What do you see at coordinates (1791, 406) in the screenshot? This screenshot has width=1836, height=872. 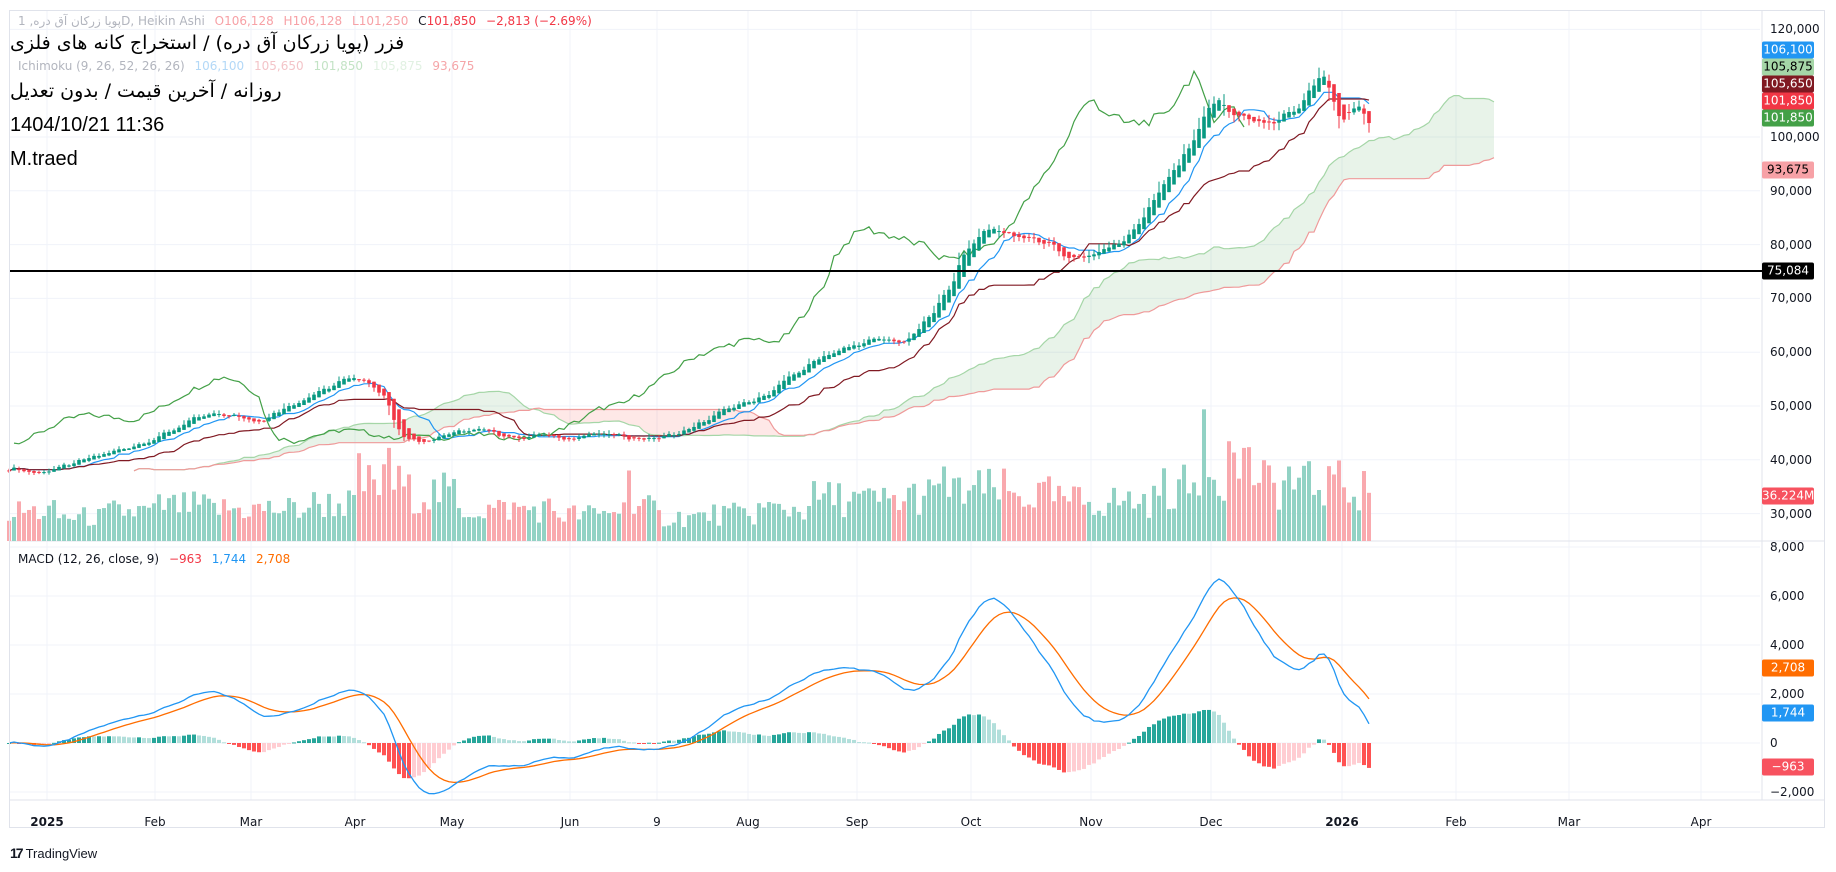 I see `price-axis-label: 50,000` at bounding box center [1791, 406].